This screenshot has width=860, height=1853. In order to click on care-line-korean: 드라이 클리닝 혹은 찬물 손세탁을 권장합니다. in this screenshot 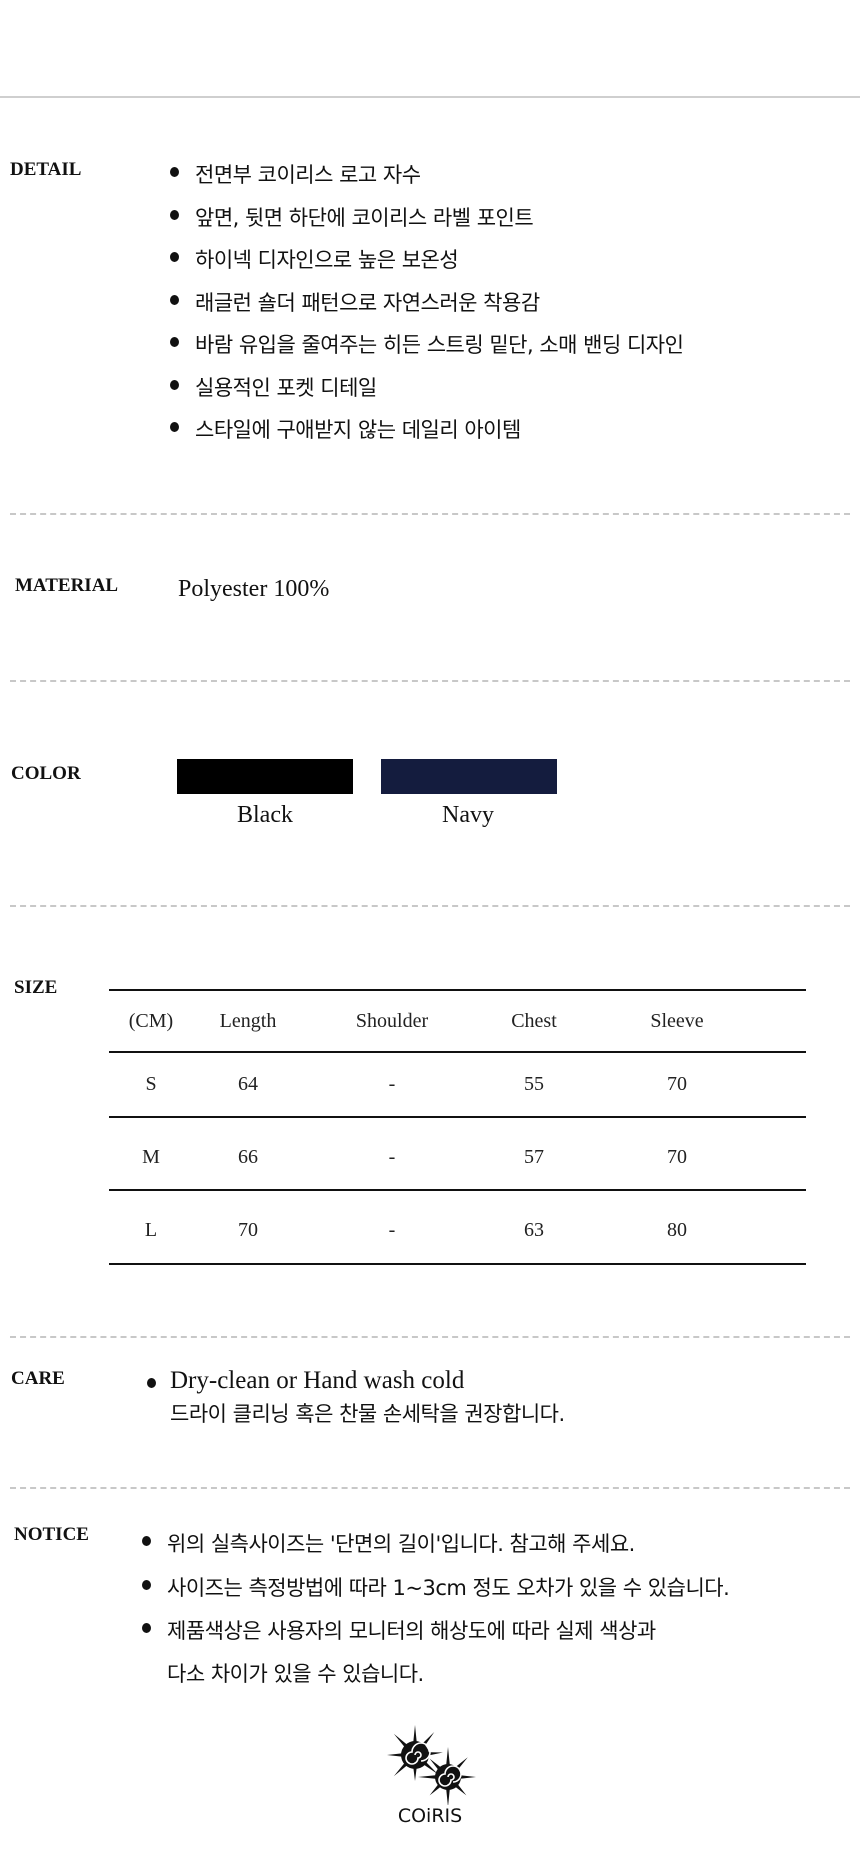, I will do `click(367, 1414)`.